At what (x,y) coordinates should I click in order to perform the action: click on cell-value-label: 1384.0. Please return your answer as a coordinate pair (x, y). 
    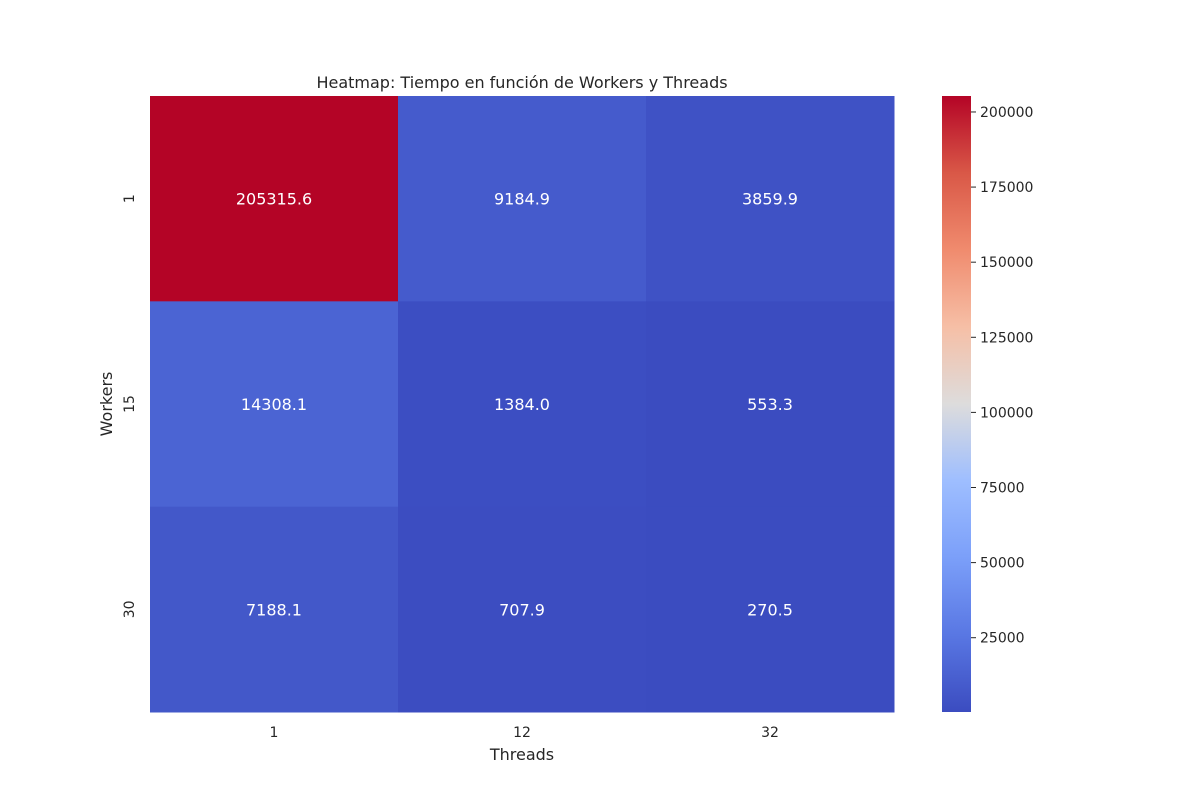
    Looking at the image, I should click on (522, 404).